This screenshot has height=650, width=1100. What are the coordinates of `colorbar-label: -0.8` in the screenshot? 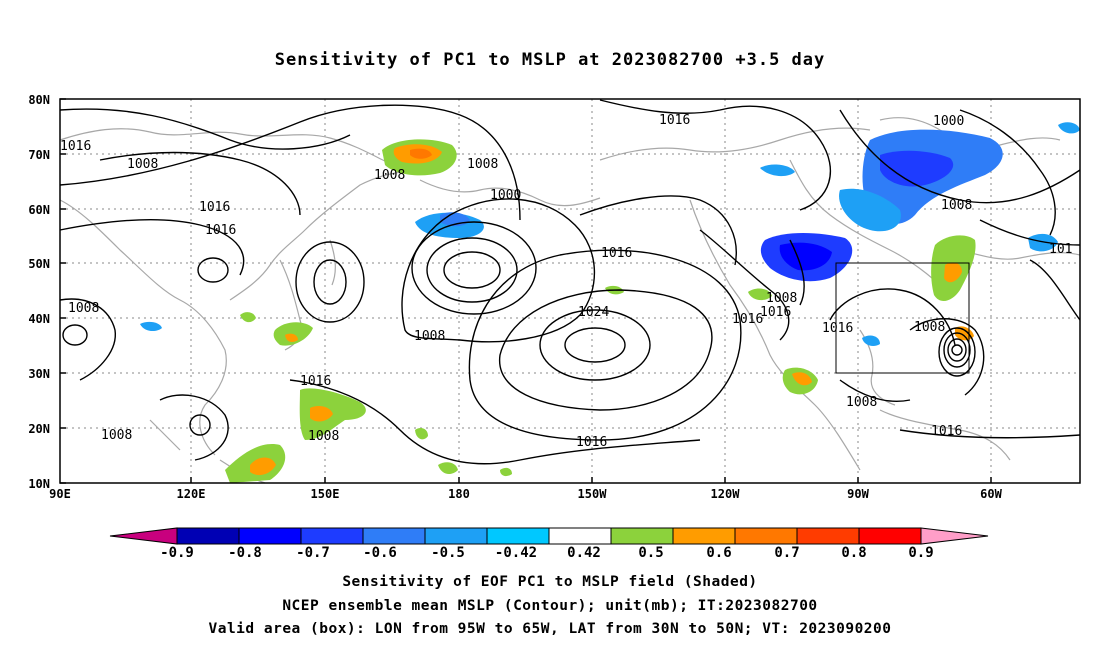 It's located at (245, 553).